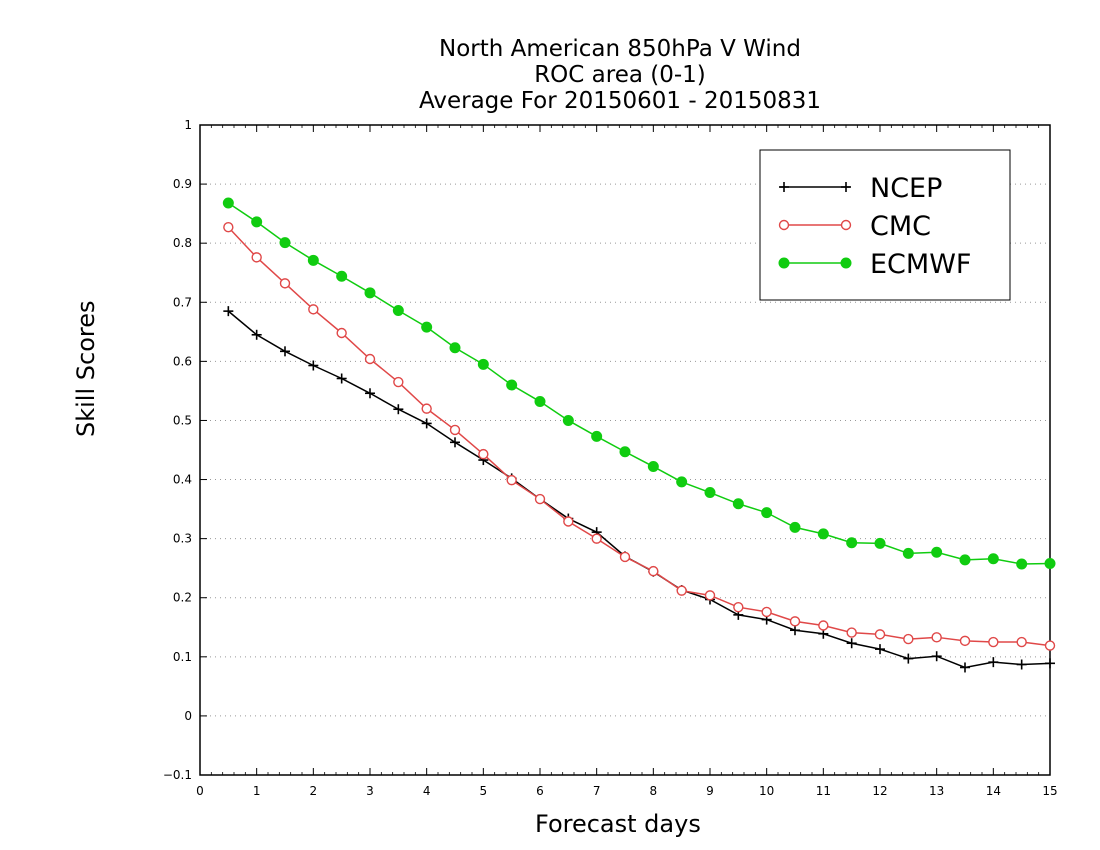  Describe the element at coordinates (906, 188) in the screenshot. I see `legend-label-ncep: NCEP` at that location.